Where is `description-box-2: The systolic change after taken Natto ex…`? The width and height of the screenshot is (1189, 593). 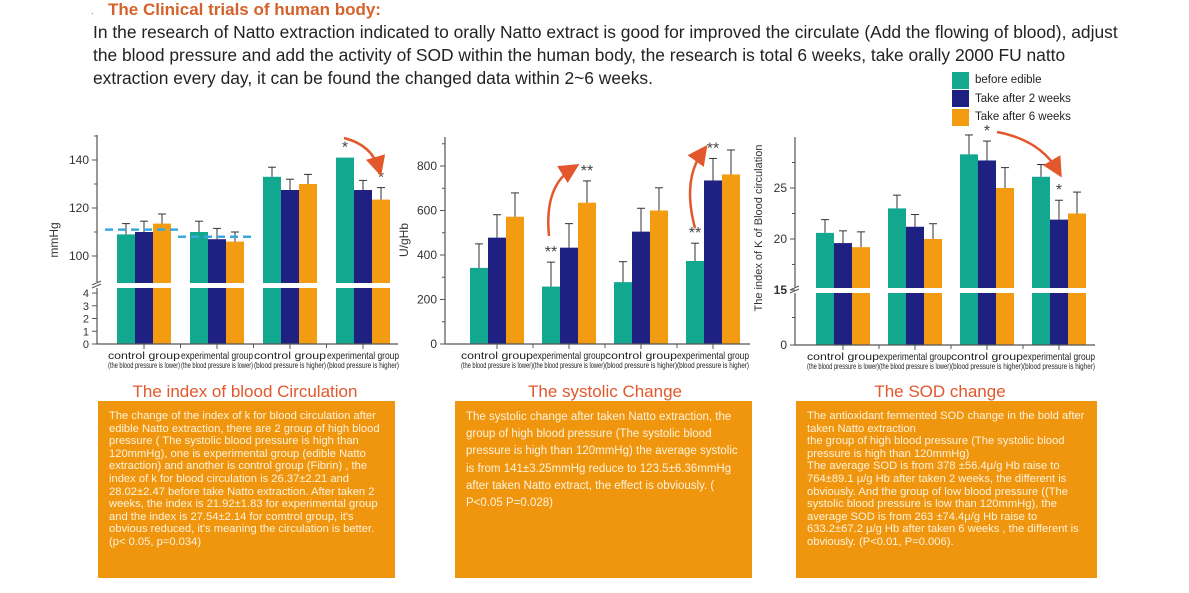
description-box-2: The systolic change after taken Natto ex… is located at coordinates (603, 489).